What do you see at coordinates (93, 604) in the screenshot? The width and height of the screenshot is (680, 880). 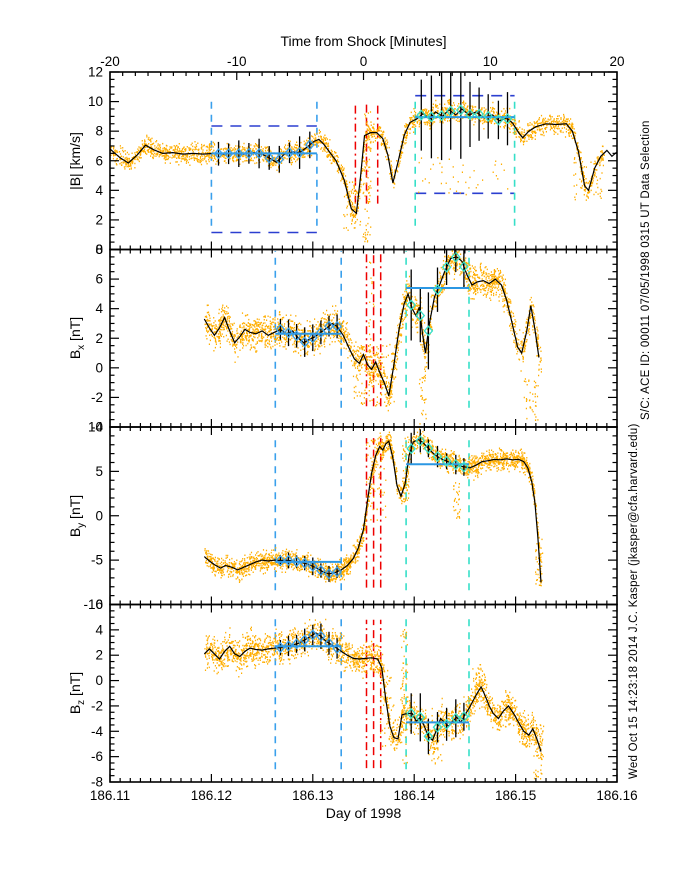 I see `tick-label: -10` at bounding box center [93, 604].